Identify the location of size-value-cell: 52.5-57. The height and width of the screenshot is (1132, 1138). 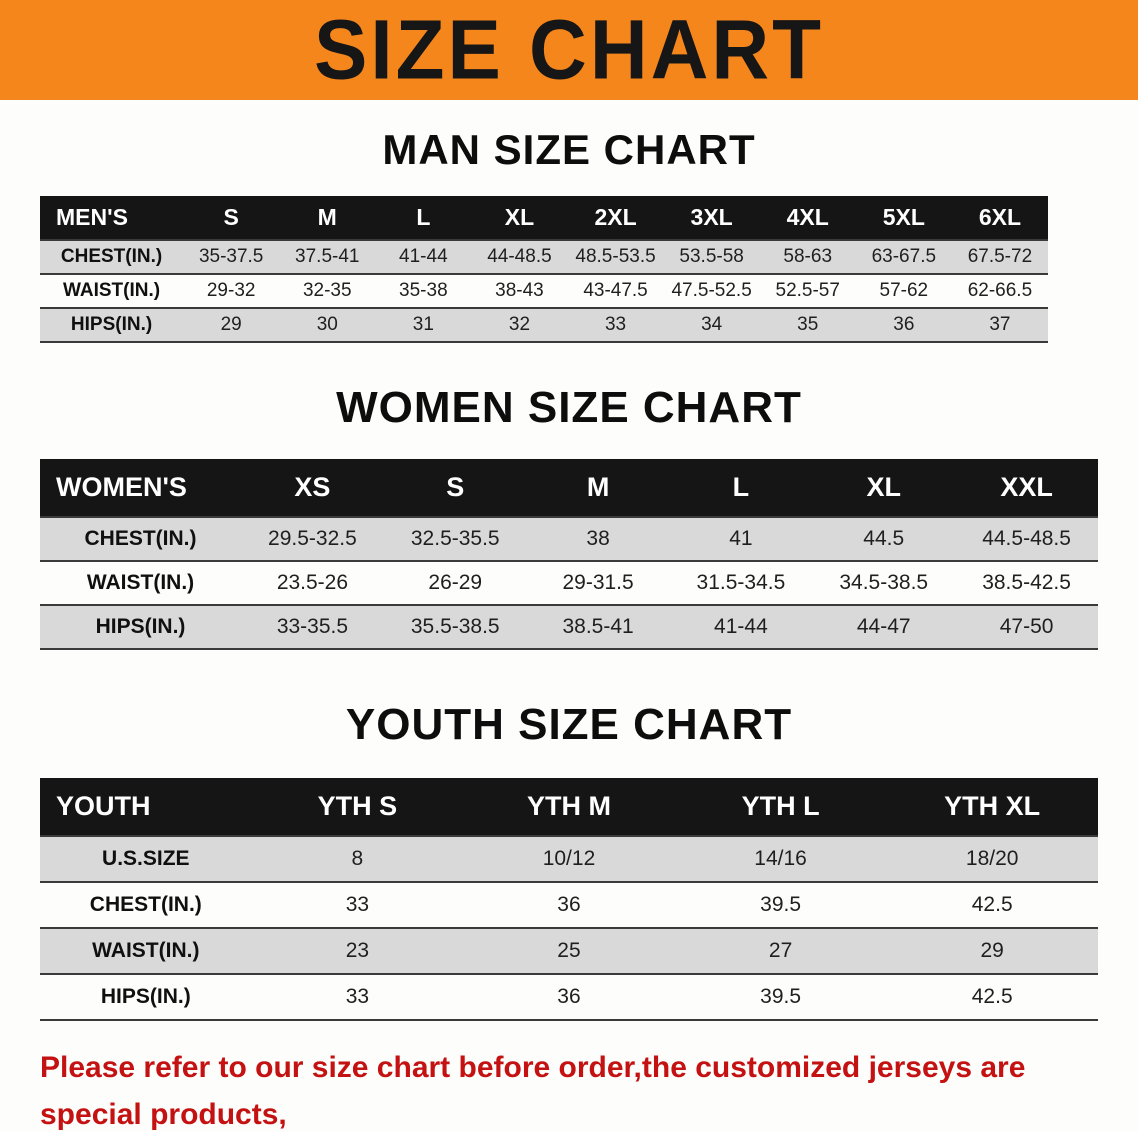
(807, 290).